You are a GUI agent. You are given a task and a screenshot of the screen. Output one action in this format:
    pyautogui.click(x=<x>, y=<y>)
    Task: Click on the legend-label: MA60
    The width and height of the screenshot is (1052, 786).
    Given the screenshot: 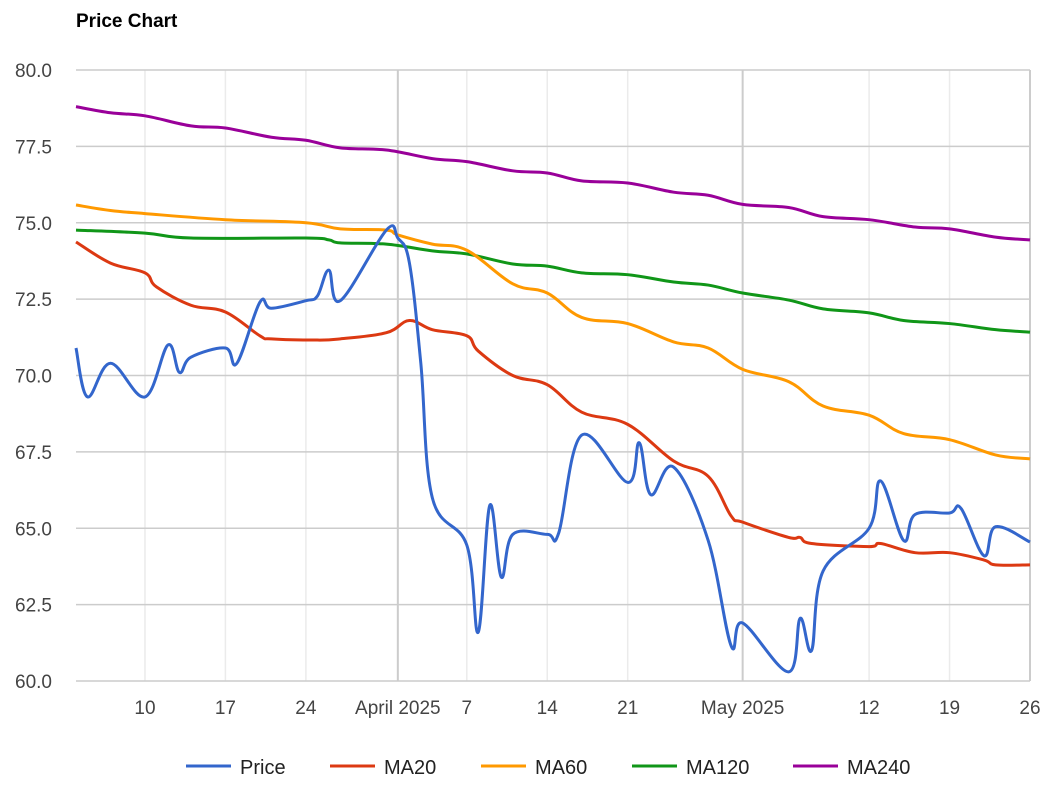 What is the action you would take?
    pyautogui.click(x=561, y=768)
    